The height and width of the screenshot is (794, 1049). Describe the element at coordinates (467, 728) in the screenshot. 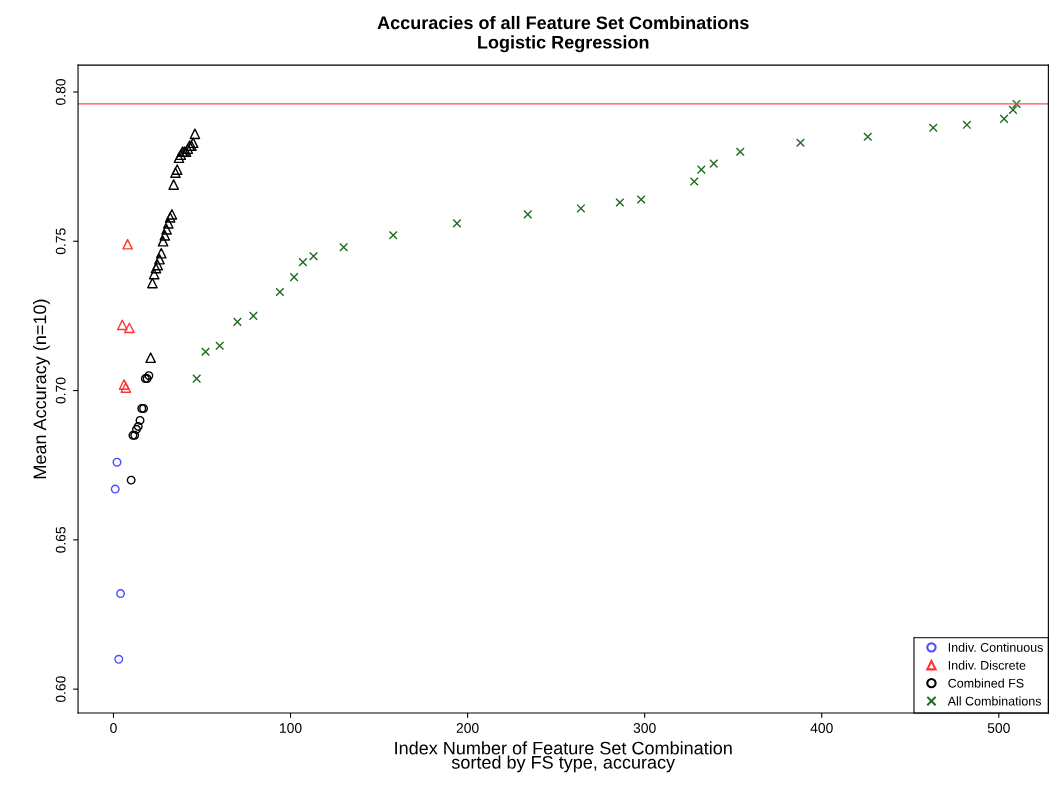

I see `x-tick-label: 200` at that location.